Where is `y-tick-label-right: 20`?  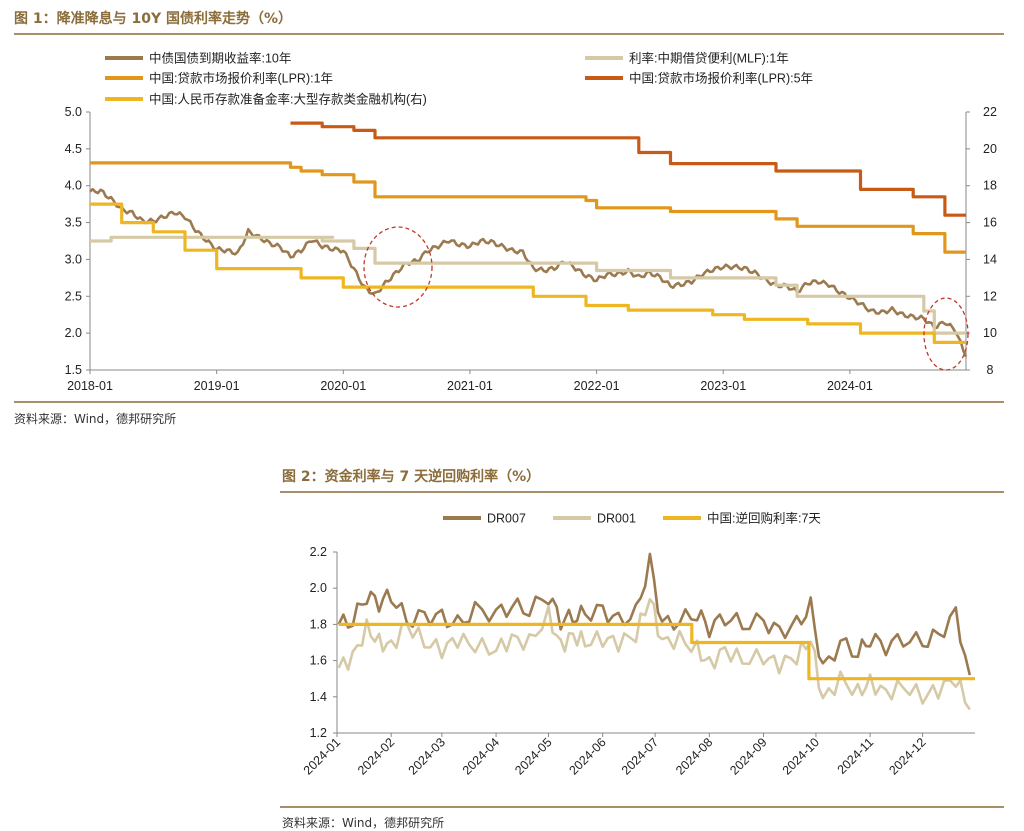 y-tick-label-right: 20 is located at coordinates (990, 149).